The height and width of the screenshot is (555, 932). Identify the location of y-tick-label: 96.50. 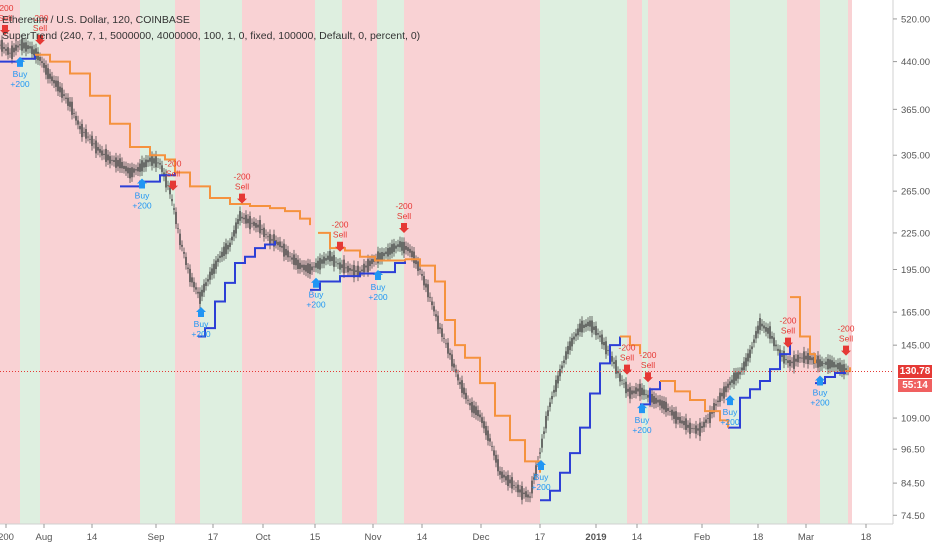
(913, 450).